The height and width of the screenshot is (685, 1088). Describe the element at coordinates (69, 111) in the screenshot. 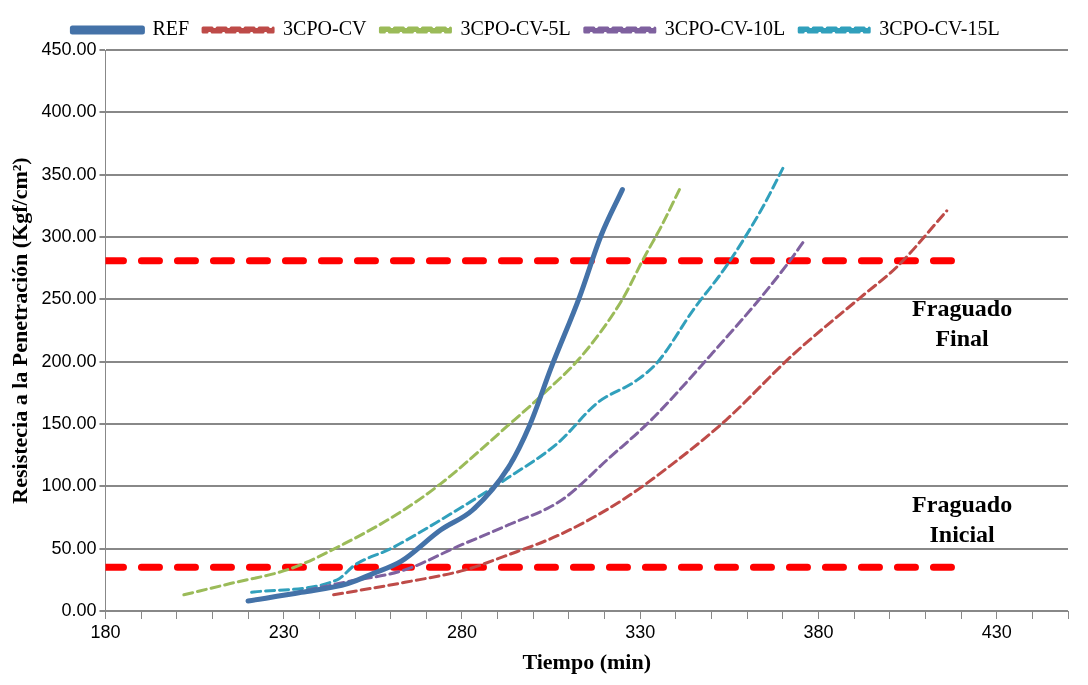

I see `y-tick-label: 400.00` at that location.